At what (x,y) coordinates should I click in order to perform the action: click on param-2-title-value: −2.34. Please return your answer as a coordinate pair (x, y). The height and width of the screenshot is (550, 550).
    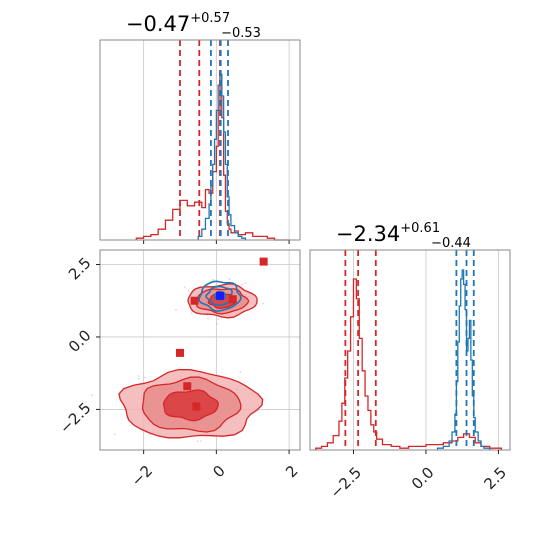
    Looking at the image, I should click on (368, 234).